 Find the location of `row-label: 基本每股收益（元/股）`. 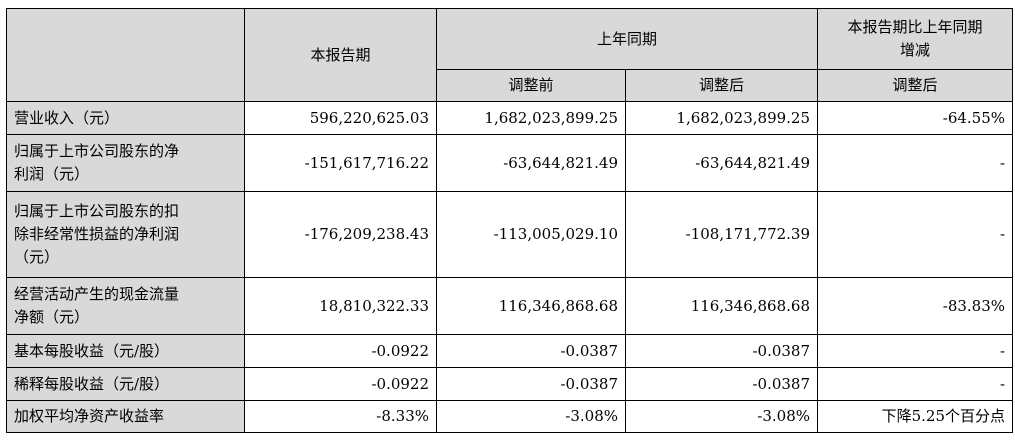

row-label: 基本每股收益（元/股） is located at coordinates (125, 351).